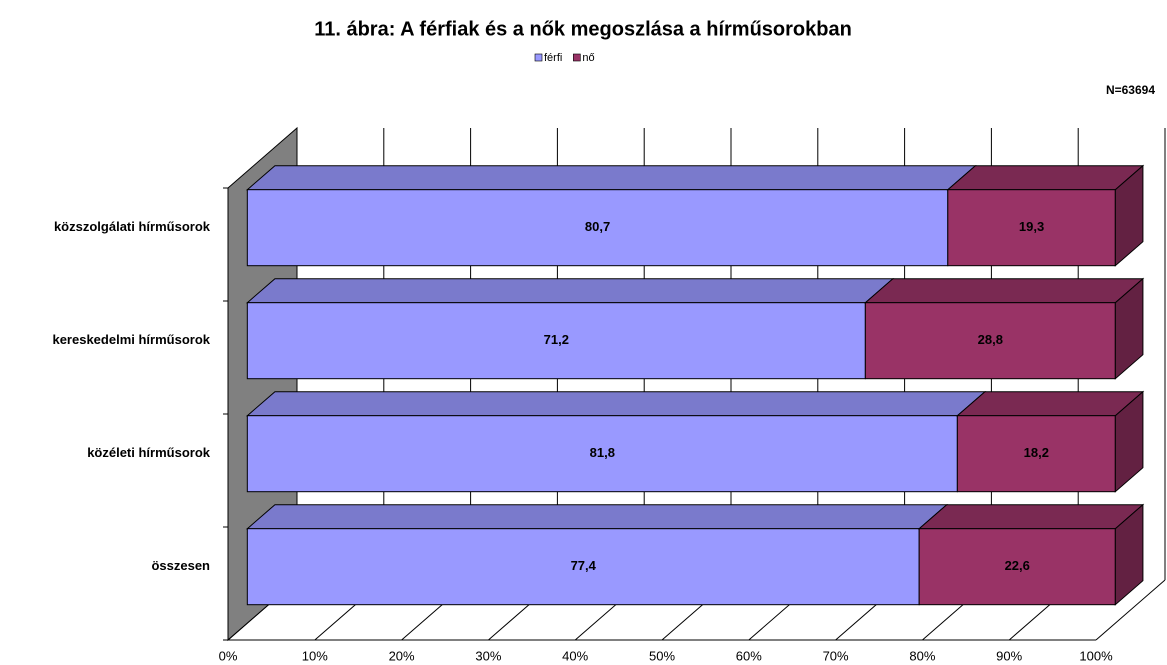 The height and width of the screenshot is (665, 1167). Describe the element at coordinates (402, 655) in the screenshot. I see `x-tick-label: 20%` at that location.